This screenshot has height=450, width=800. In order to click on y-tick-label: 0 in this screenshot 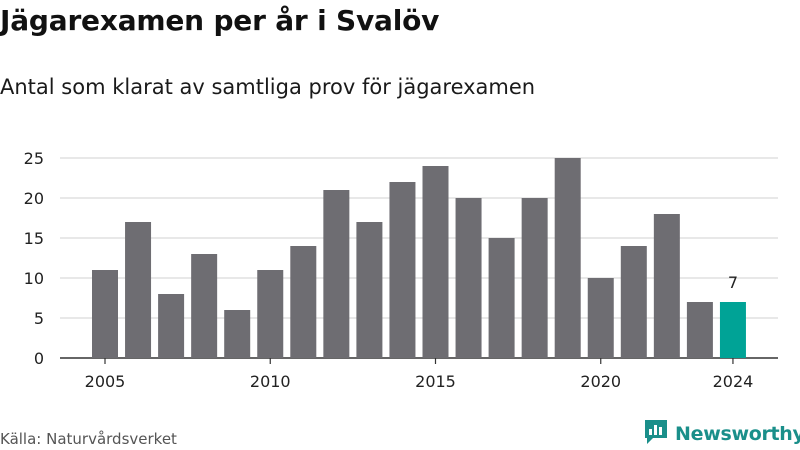, I will do `click(39, 358)`.